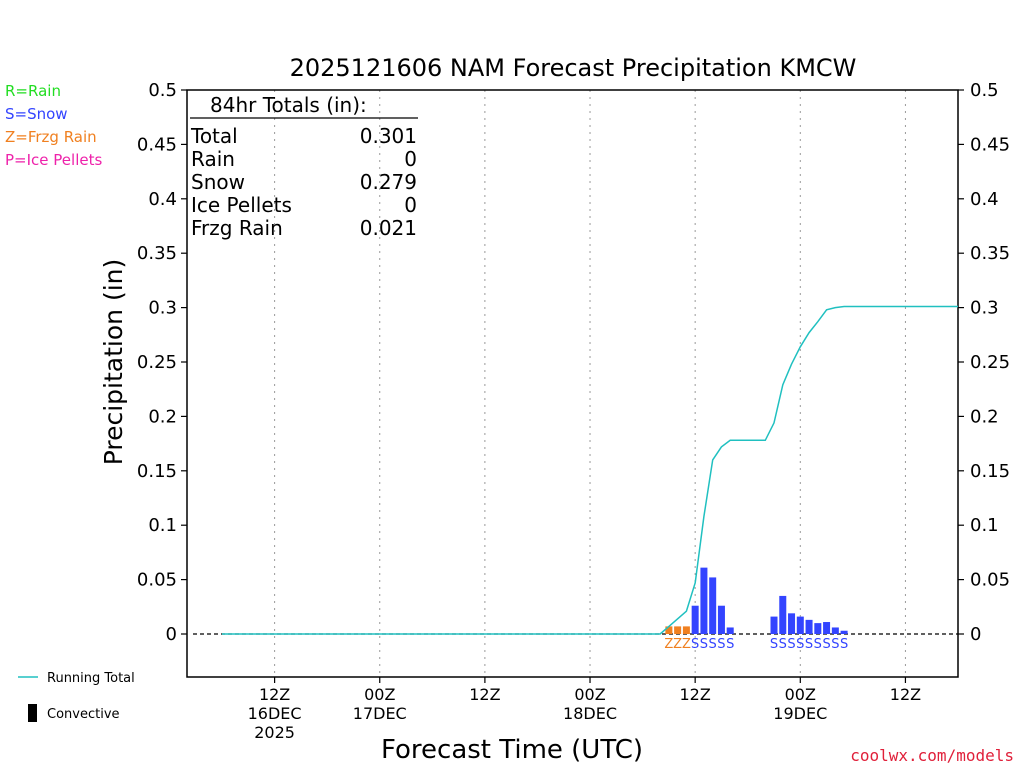 Image resolution: width=1024 pixels, height=768 pixels. What do you see at coordinates (241, 205) in the screenshot?
I see `totals-row-label: Ice Pellets` at bounding box center [241, 205].